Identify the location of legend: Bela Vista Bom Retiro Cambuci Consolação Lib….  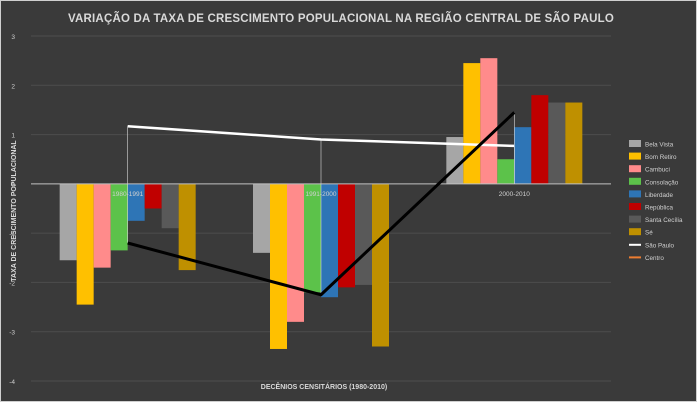
(656, 201).